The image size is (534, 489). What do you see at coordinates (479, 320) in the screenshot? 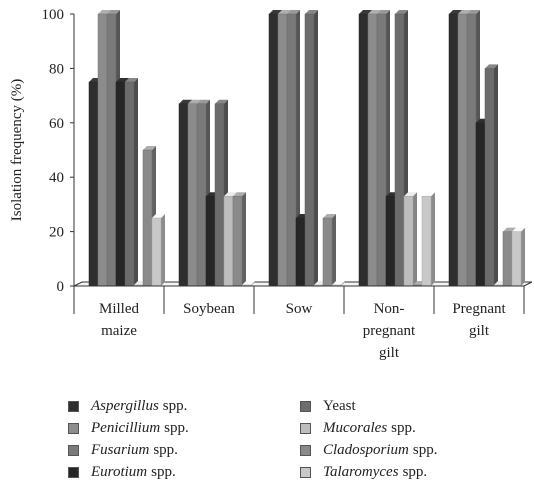
I see `x-category-label: Pregnant gilt` at bounding box center [479, 320].